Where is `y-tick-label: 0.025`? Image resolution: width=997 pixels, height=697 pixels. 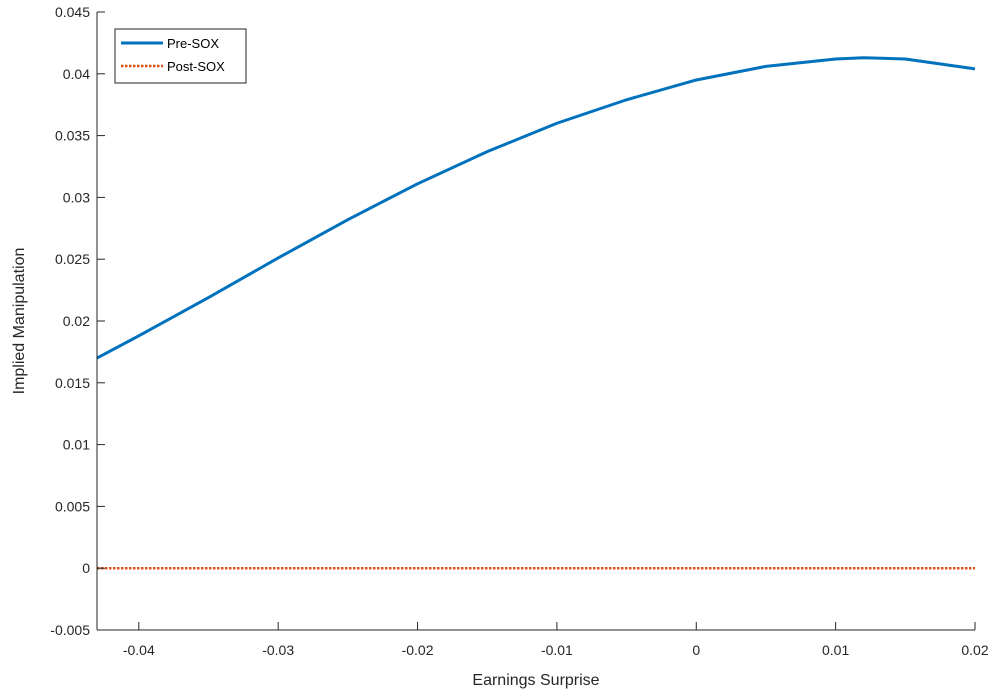
y-tick-label: 0.025 is located at coordinates (72, 259).